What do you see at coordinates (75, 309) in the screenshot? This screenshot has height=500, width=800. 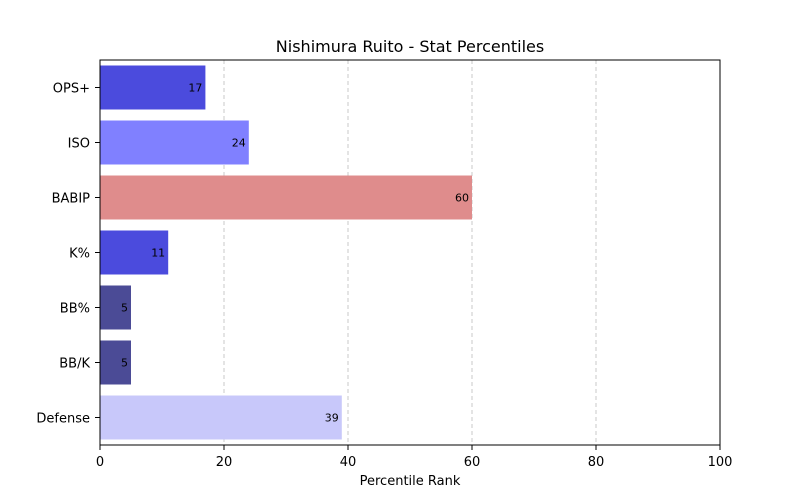 I see `y-tick-label: BB%` at bounding box center [75, 309].